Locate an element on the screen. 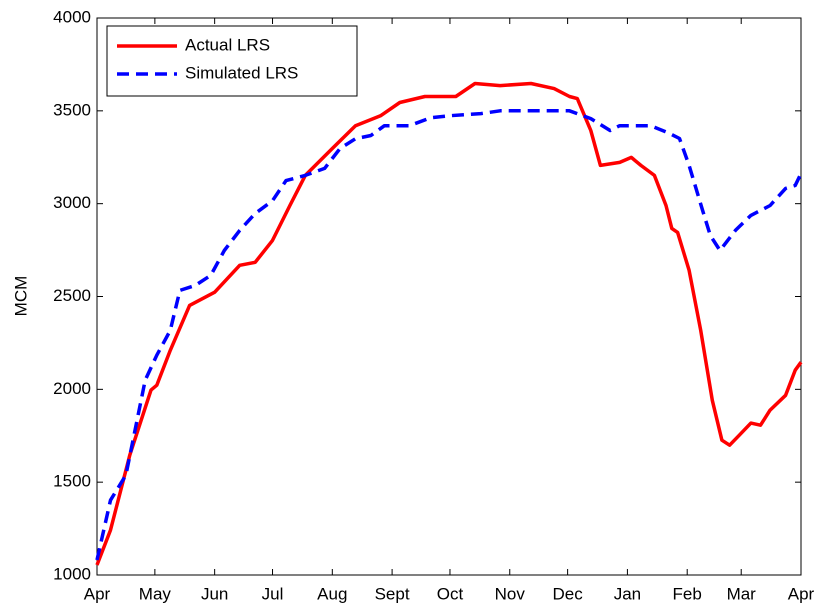 The image size is (823, 612). x-tick-label: Jan is located at coordinates (627, 593).